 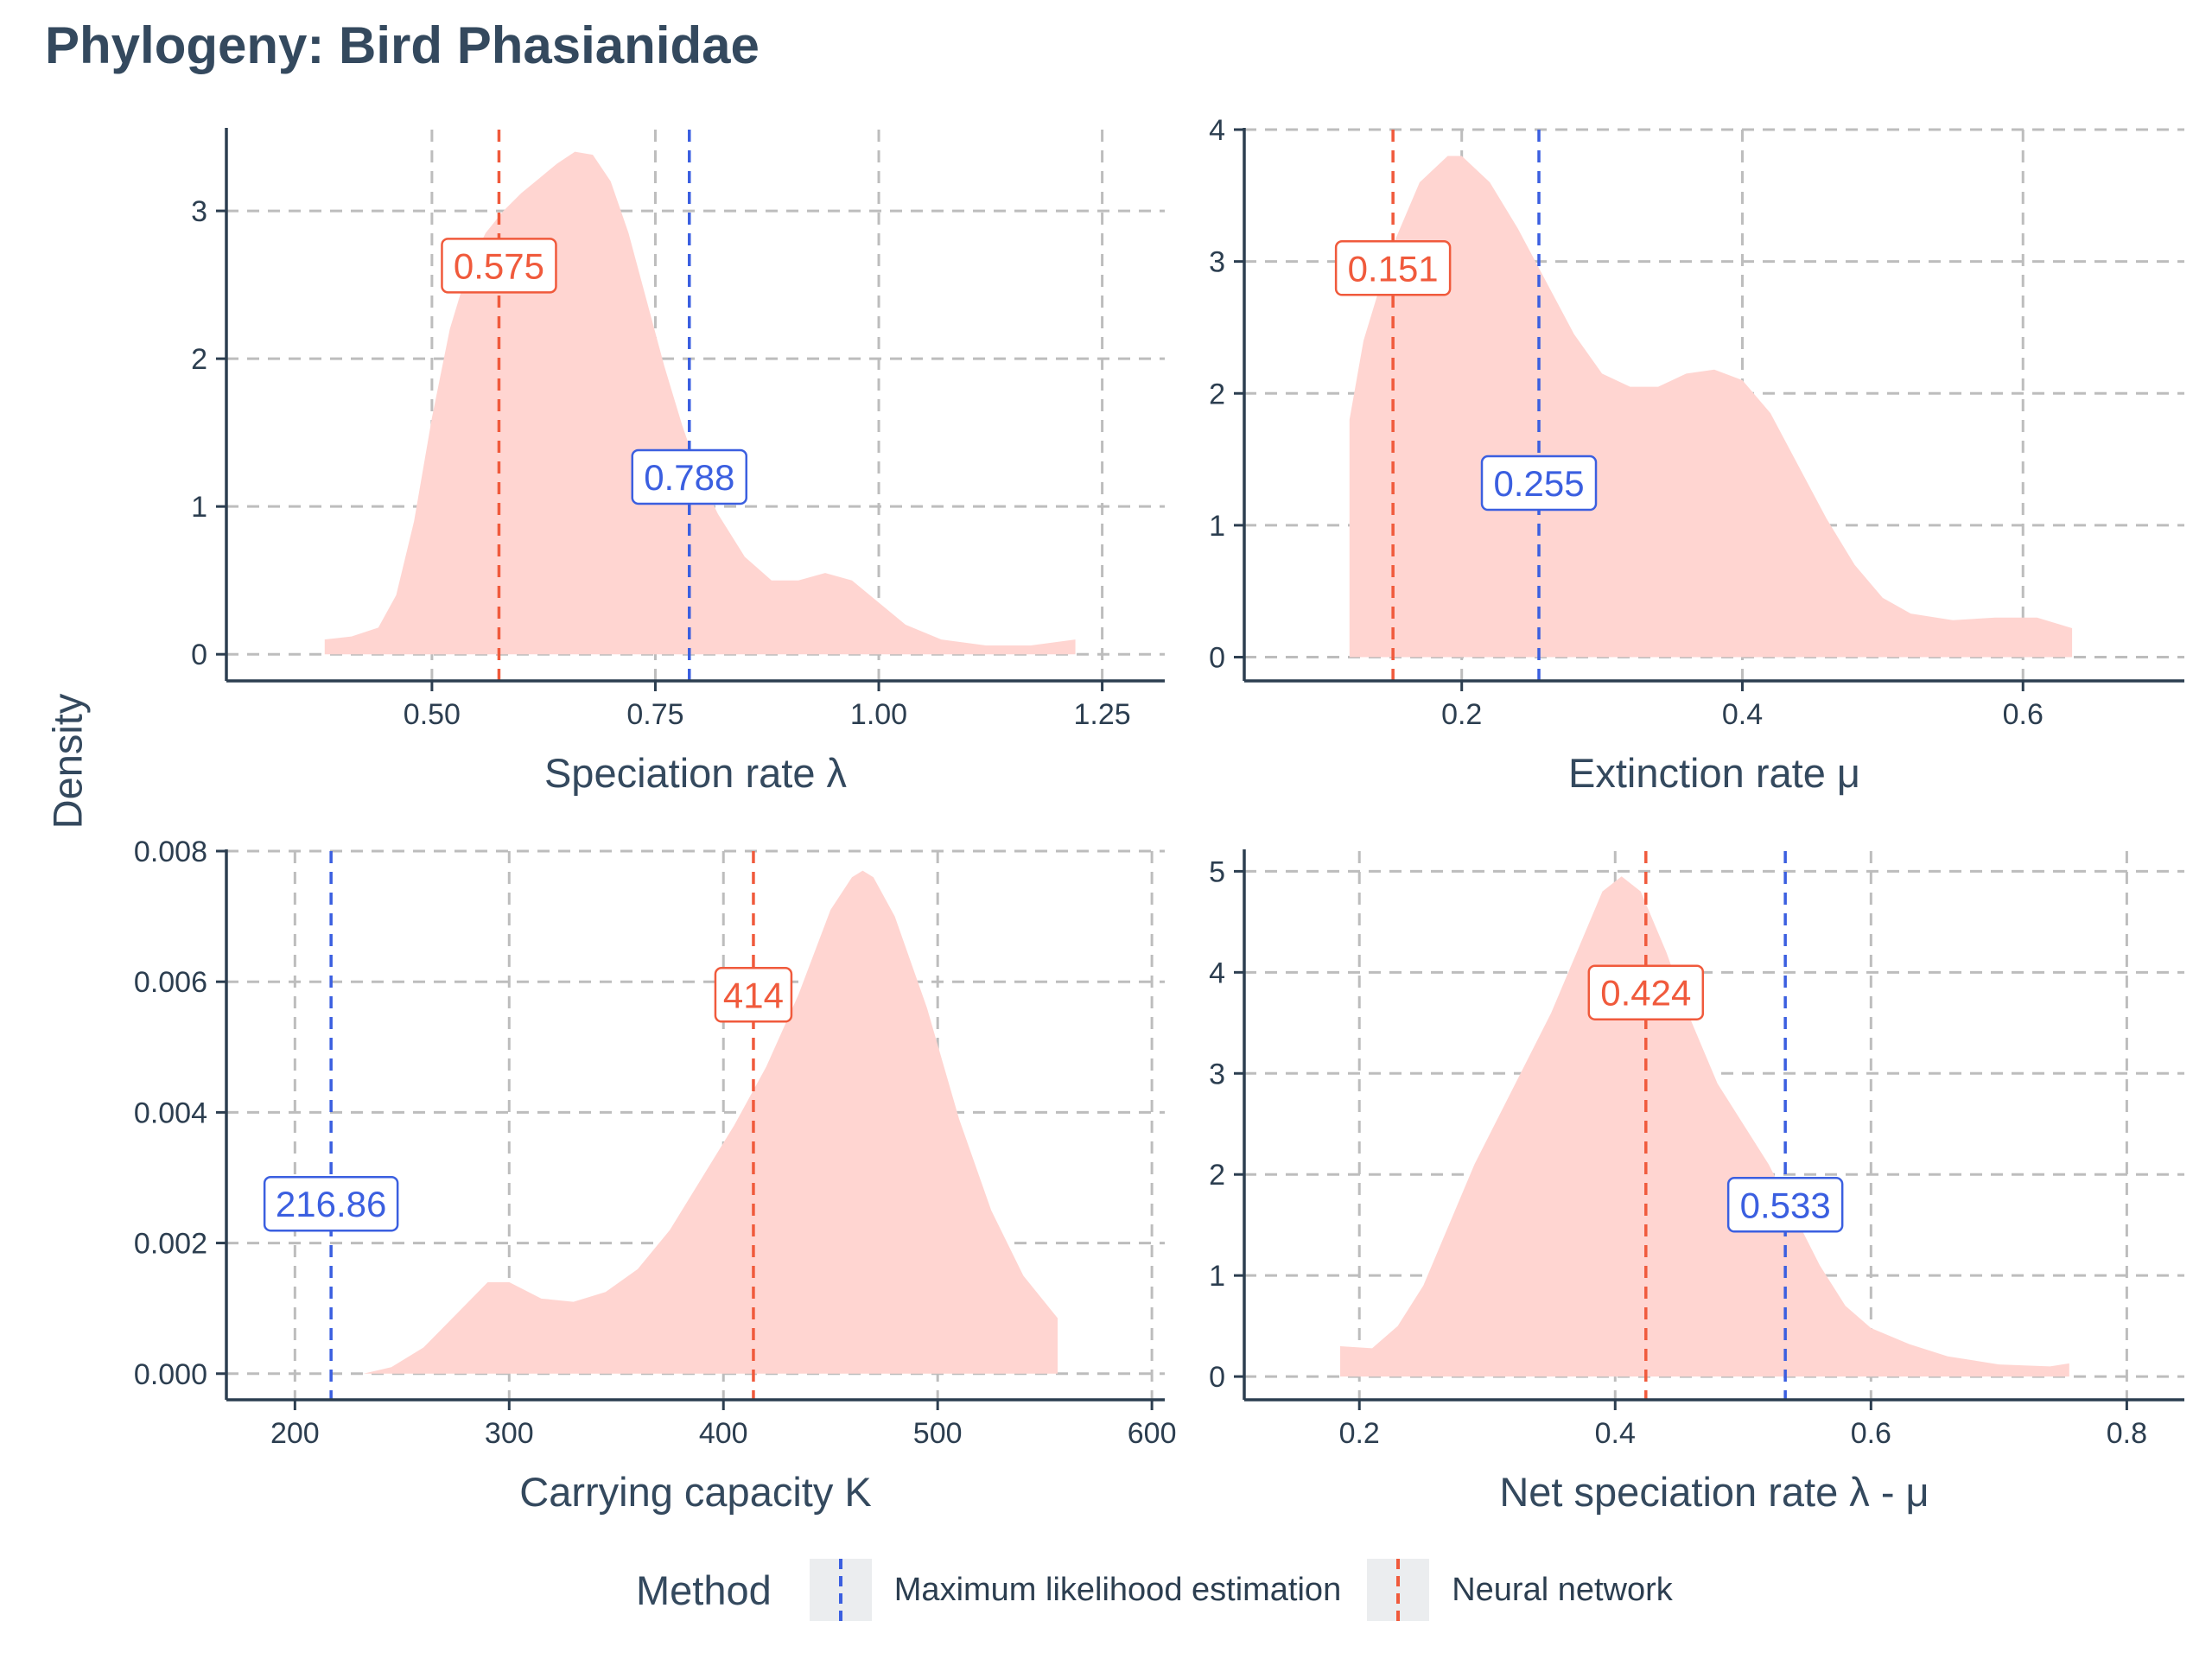 I want to click on legend-key-mle, so click(x=840, y=1590).